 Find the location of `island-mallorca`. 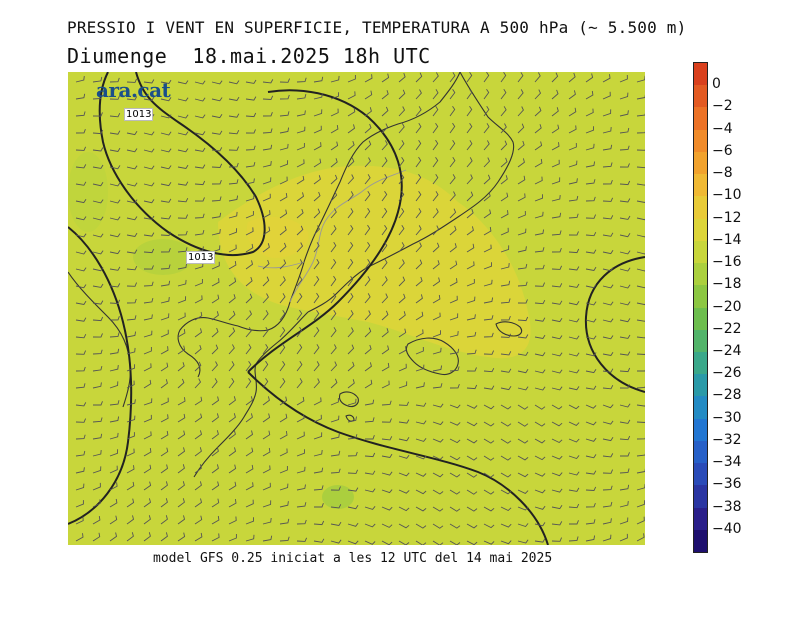

island-mallorca is located at coordinates (432, 356).